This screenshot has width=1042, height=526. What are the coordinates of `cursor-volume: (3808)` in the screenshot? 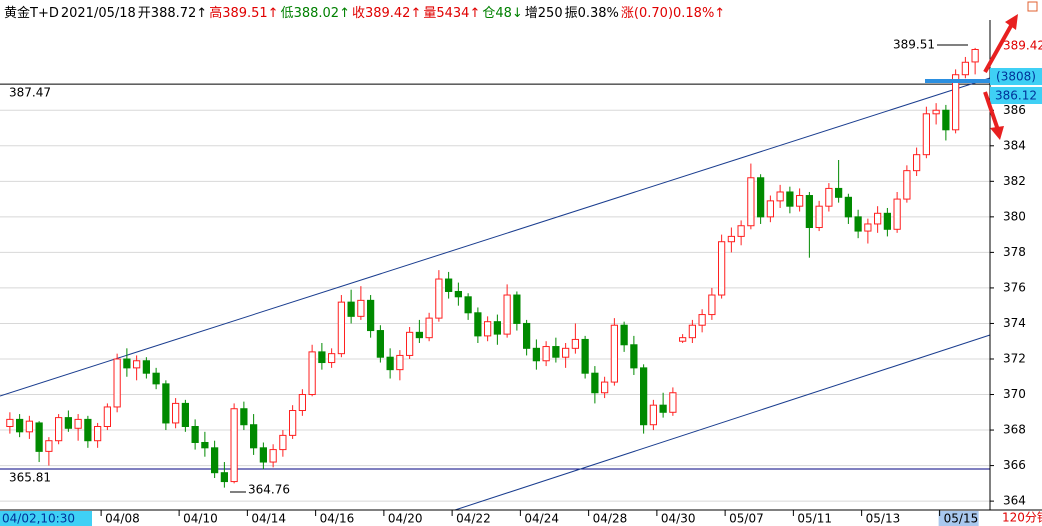 It's located at (1016, 77).